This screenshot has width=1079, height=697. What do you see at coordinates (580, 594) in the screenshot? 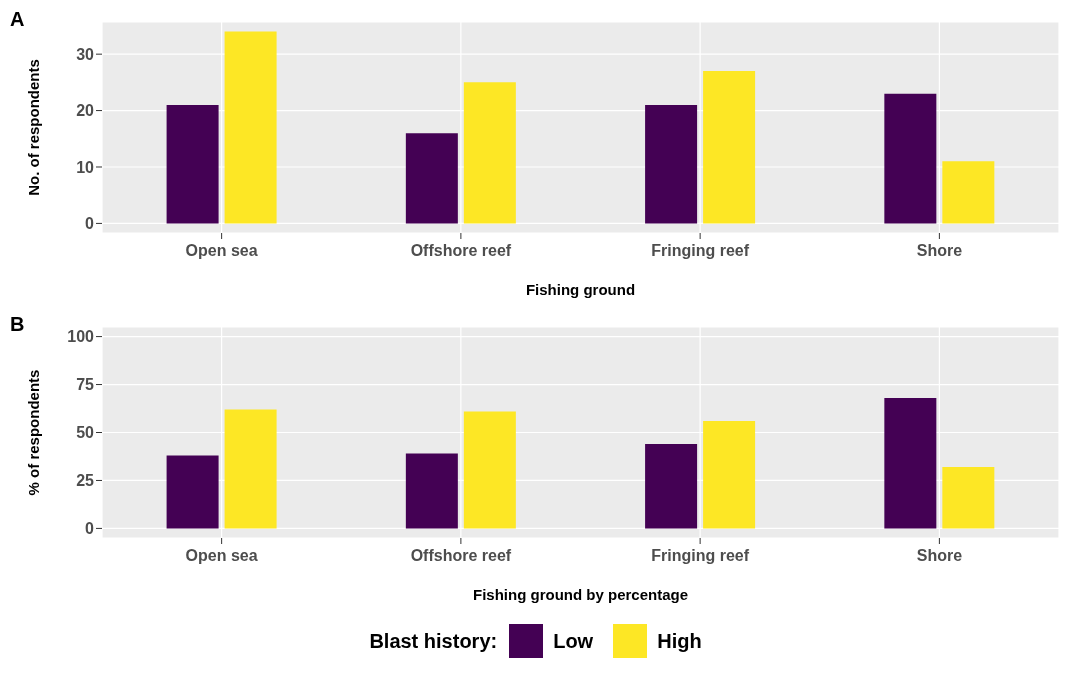
I see `x-axis-title: Fishing ground by percentage` at bounding box center [580, 594].